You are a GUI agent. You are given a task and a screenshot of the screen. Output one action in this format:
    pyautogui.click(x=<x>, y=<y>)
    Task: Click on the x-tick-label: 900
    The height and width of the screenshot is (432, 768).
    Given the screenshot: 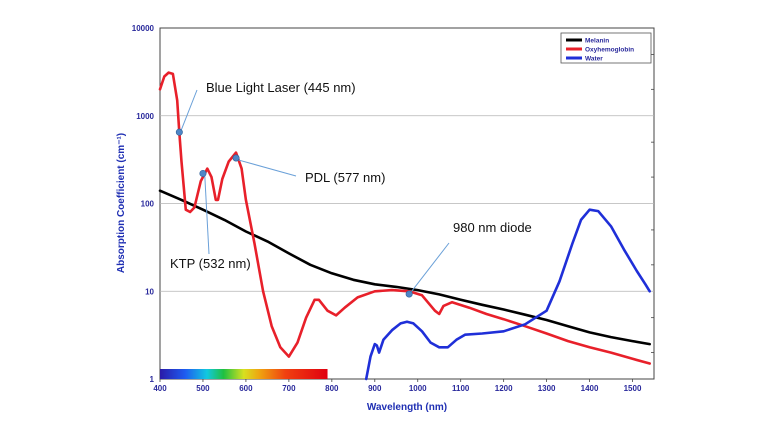 What is the action you would take?
    pyautogui.click(x=375, y=388)
    